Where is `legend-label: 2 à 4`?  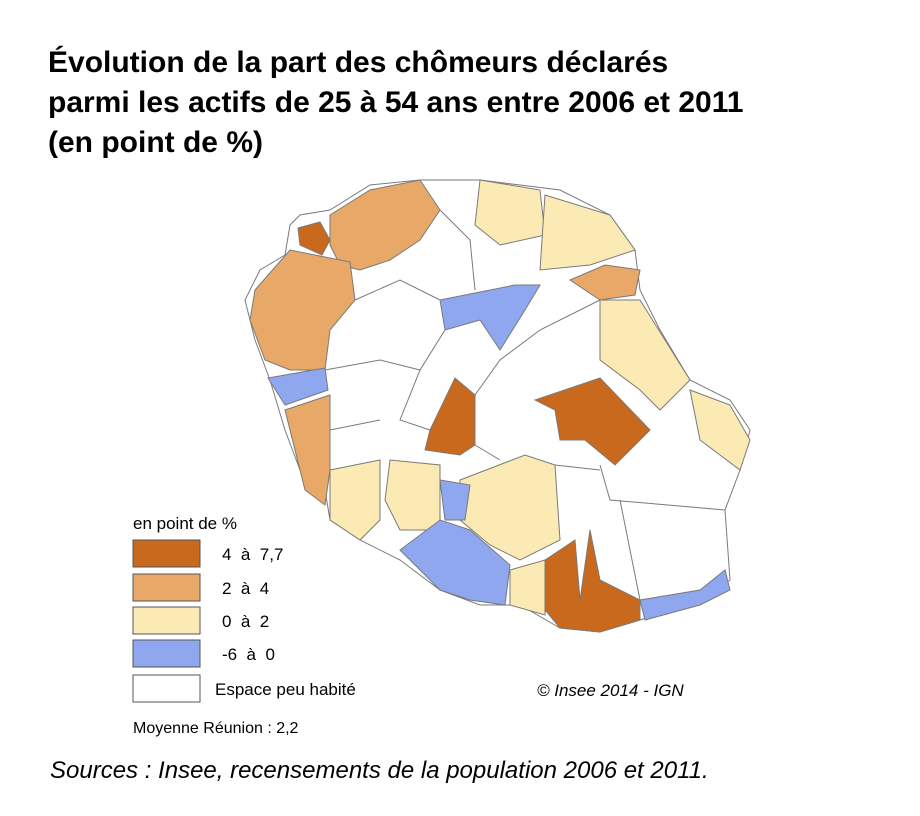
legend-label: 2 à 4 is located at coordinates (245, 588).